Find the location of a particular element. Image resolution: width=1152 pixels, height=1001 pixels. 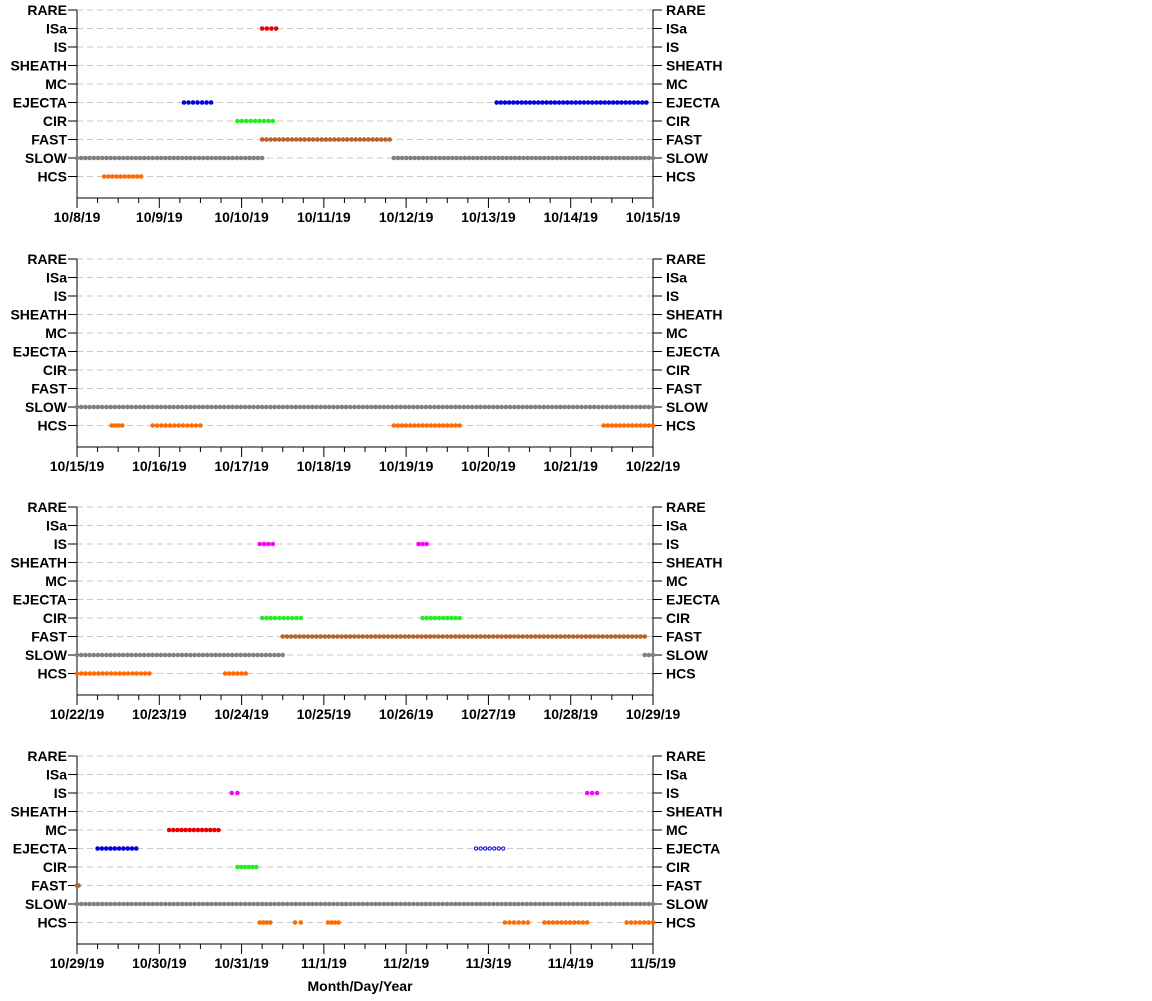

right-category-label: HCS is located at coordinates (681, 426).